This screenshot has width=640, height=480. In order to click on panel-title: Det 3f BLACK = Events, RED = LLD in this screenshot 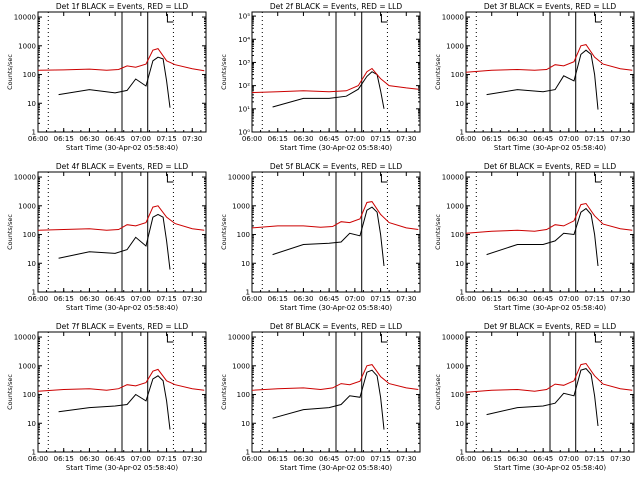, I will do `click(550, 6)`.